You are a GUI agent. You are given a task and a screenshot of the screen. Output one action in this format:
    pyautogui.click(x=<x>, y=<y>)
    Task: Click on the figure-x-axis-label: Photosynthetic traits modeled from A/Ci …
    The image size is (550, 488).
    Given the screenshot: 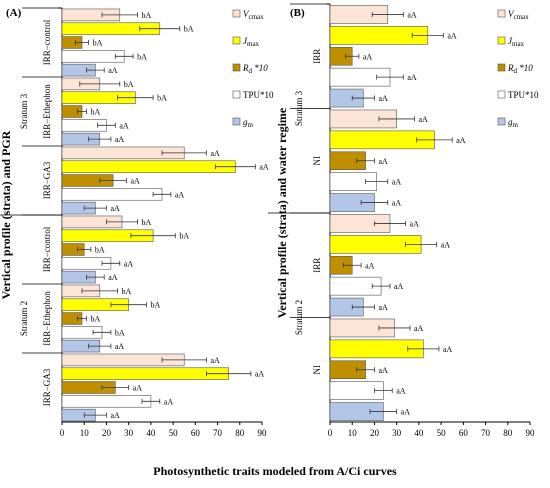 What is the action you would take?
    pyautogui.click(x=275, y=471)
    